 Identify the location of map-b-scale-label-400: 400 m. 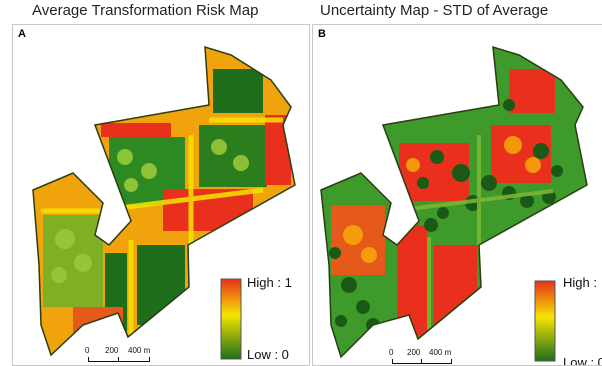
(440, 352).